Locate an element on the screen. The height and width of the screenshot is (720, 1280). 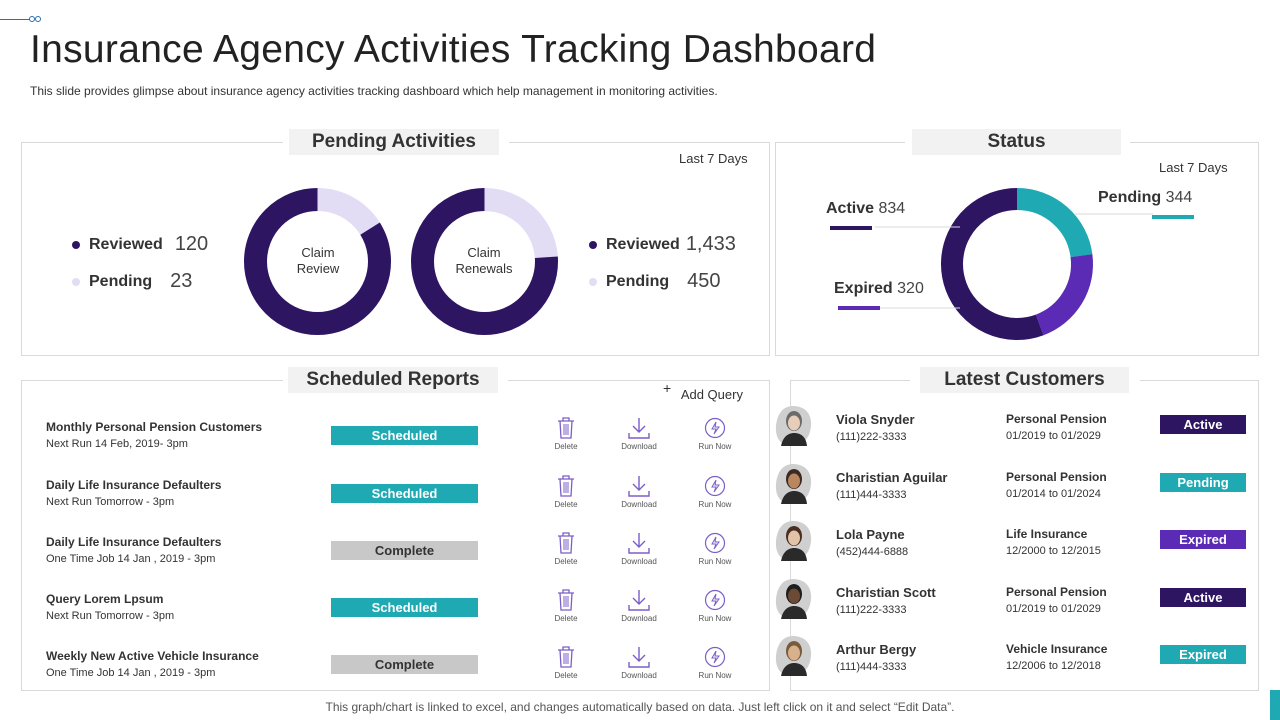
policy-type: Vehicle Insurance is located at coordinates (1057, 649).